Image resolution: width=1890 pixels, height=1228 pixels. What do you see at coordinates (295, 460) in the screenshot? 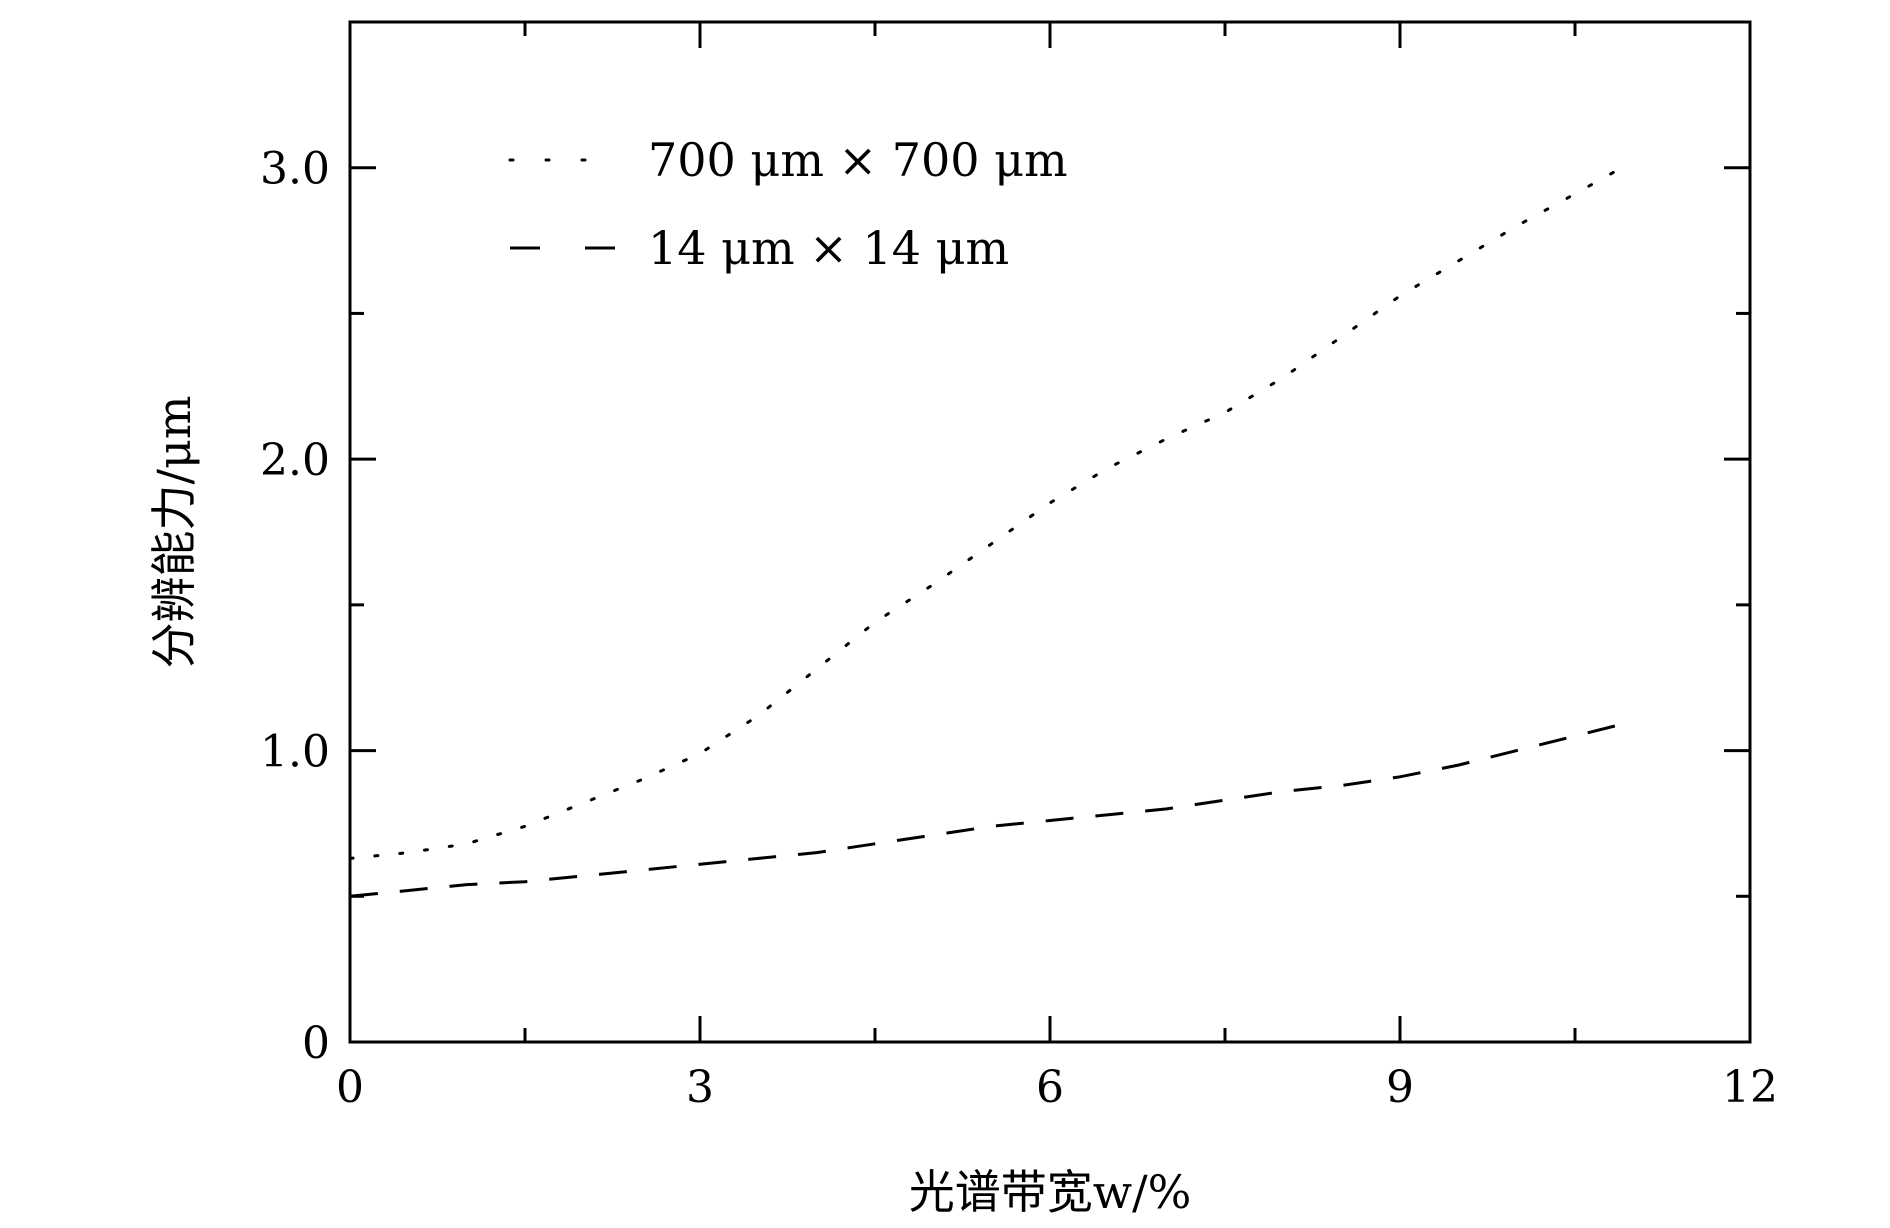
I see `y-tick-label: 2.0` at bounding box center [295, 460].